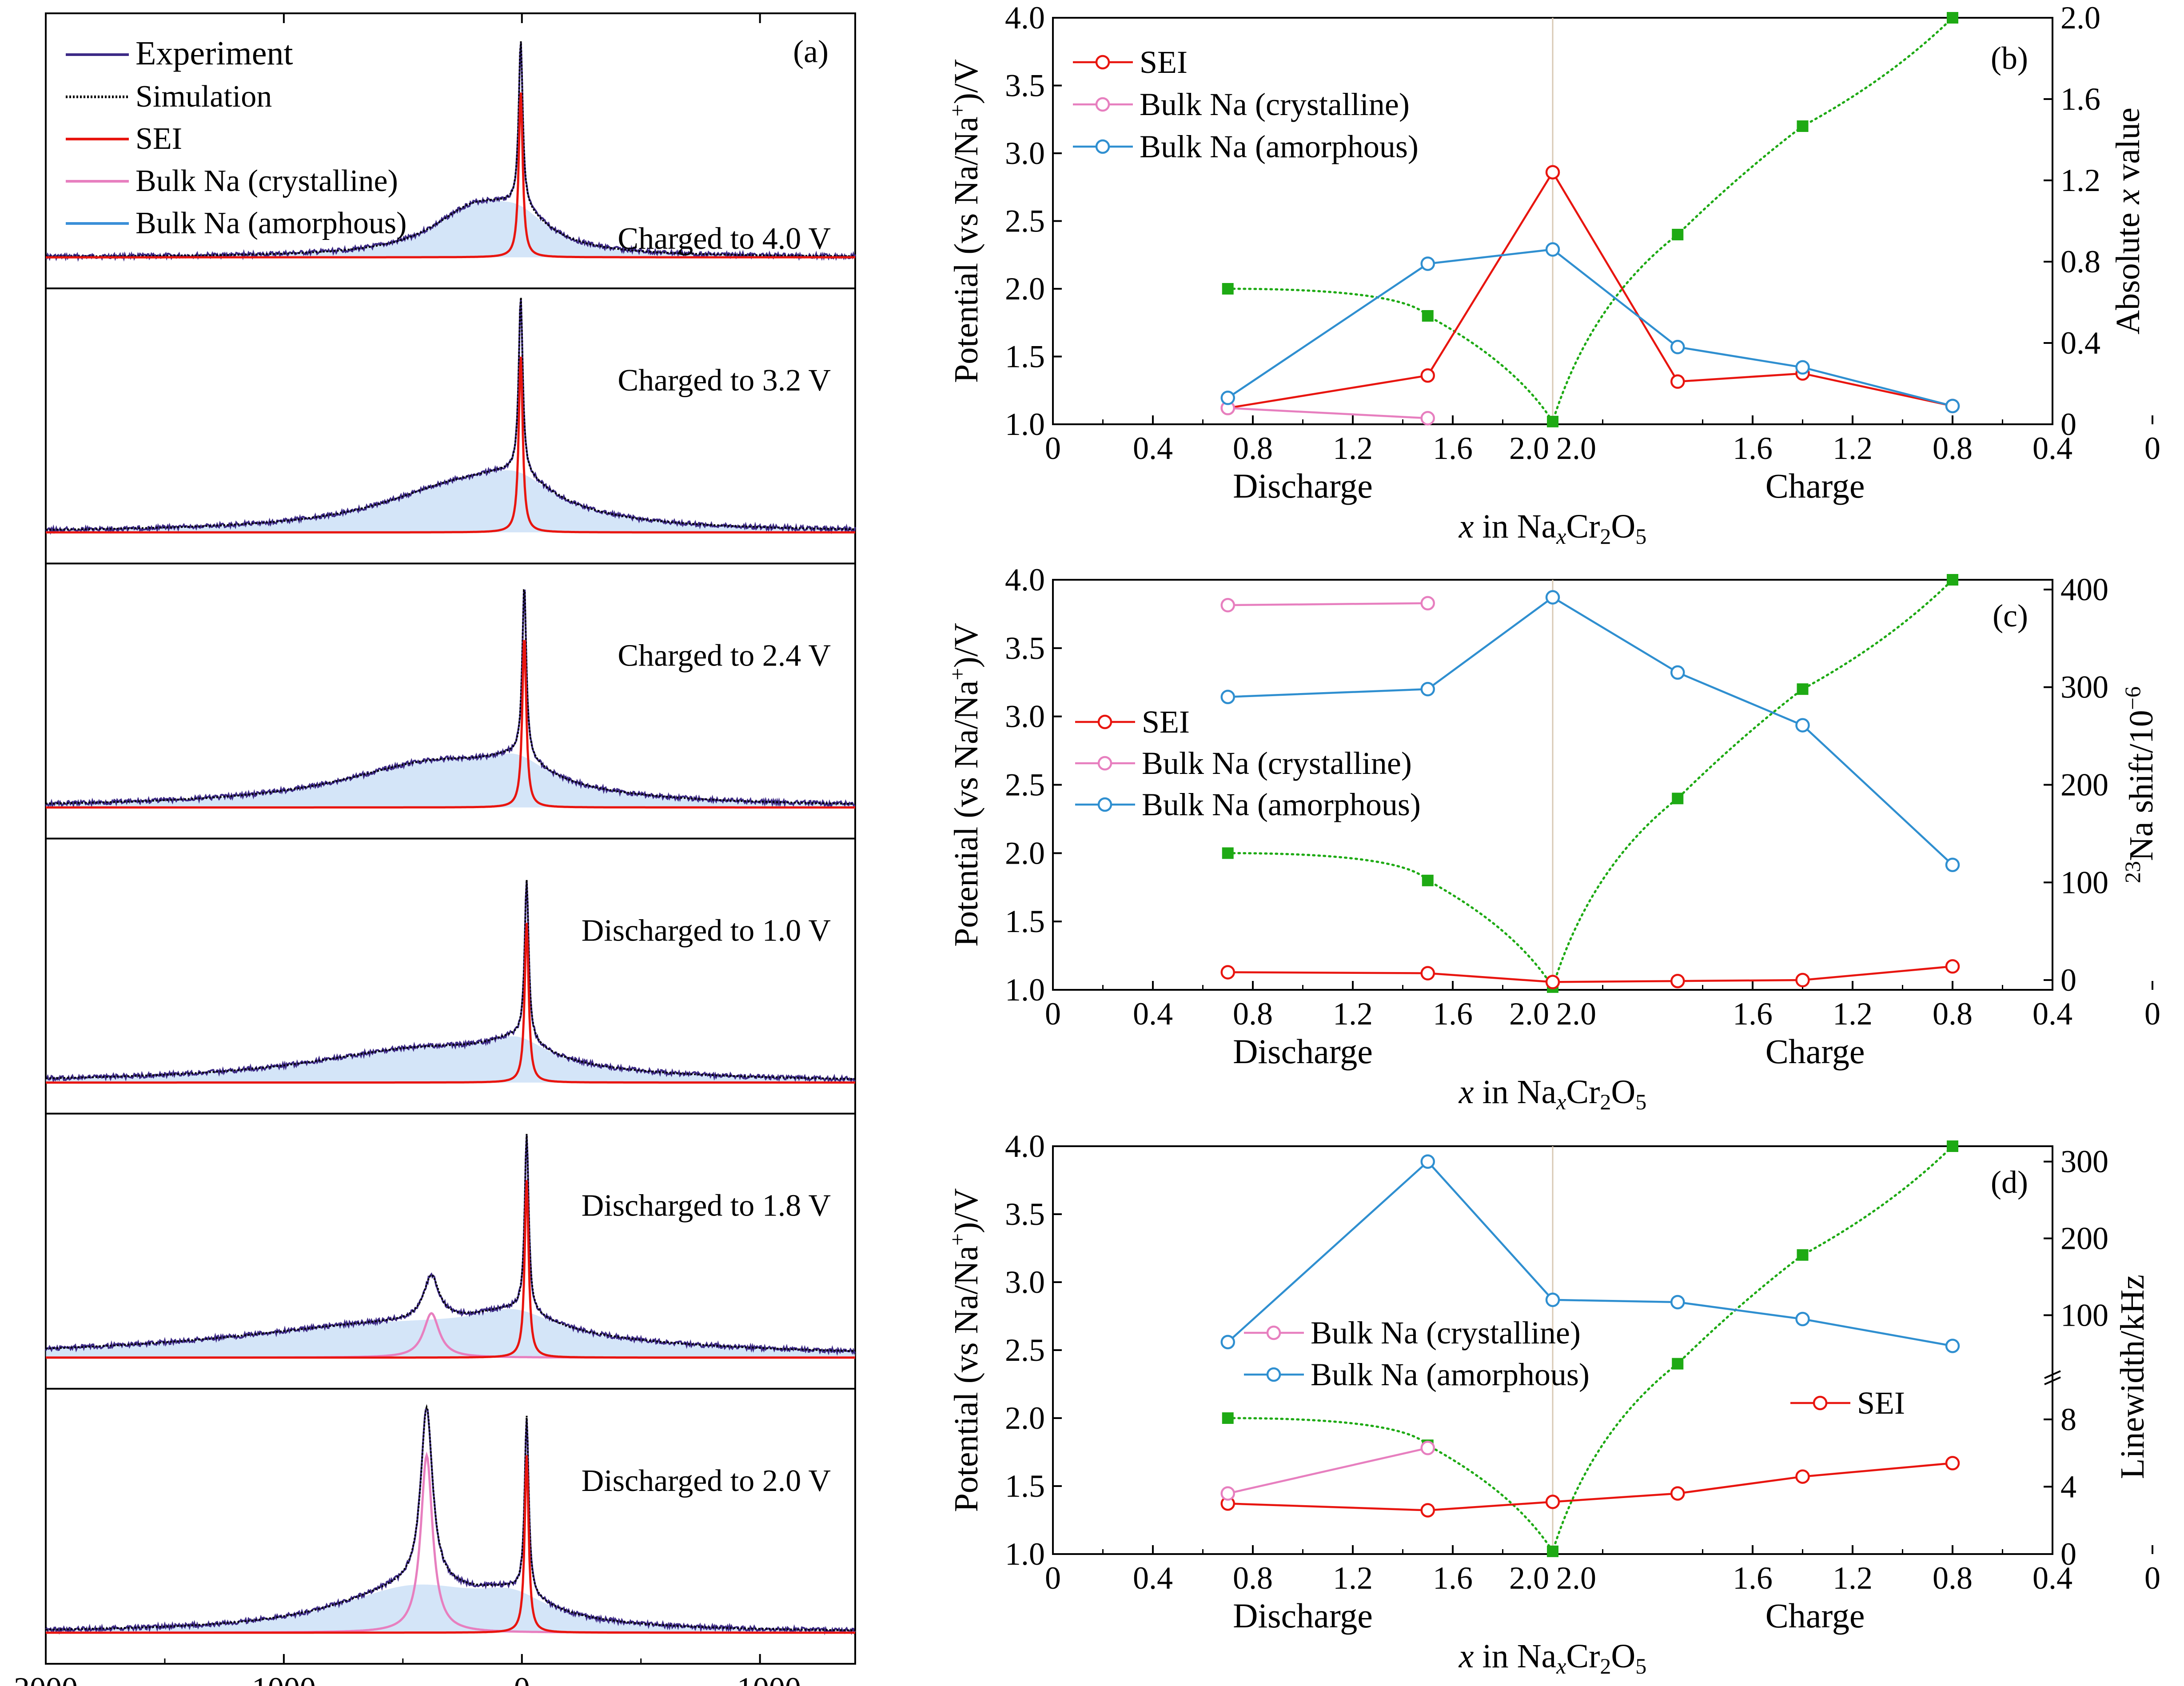 Image resolution: width=2184 pixels, height=1686 pixels. What do you see at coordinates (2140, 784) in the screenshot?
I see `y-axis-label-right: 23Na shift/10−6` at bounding box center [2140, 784].